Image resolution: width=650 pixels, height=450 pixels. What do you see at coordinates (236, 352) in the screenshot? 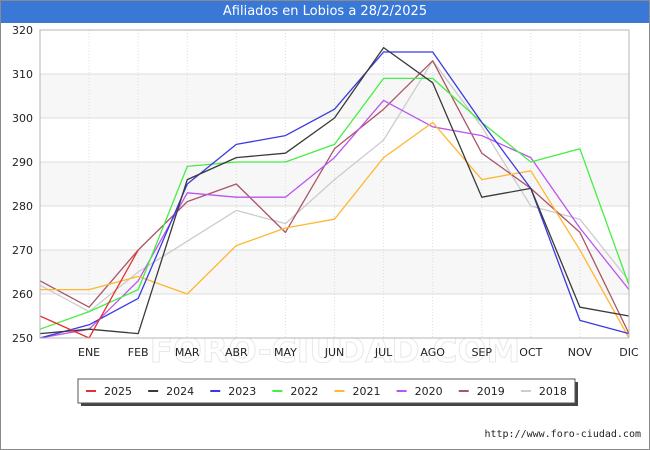
I see `x-tick-label: ABR` at bounding box center [236, 352].